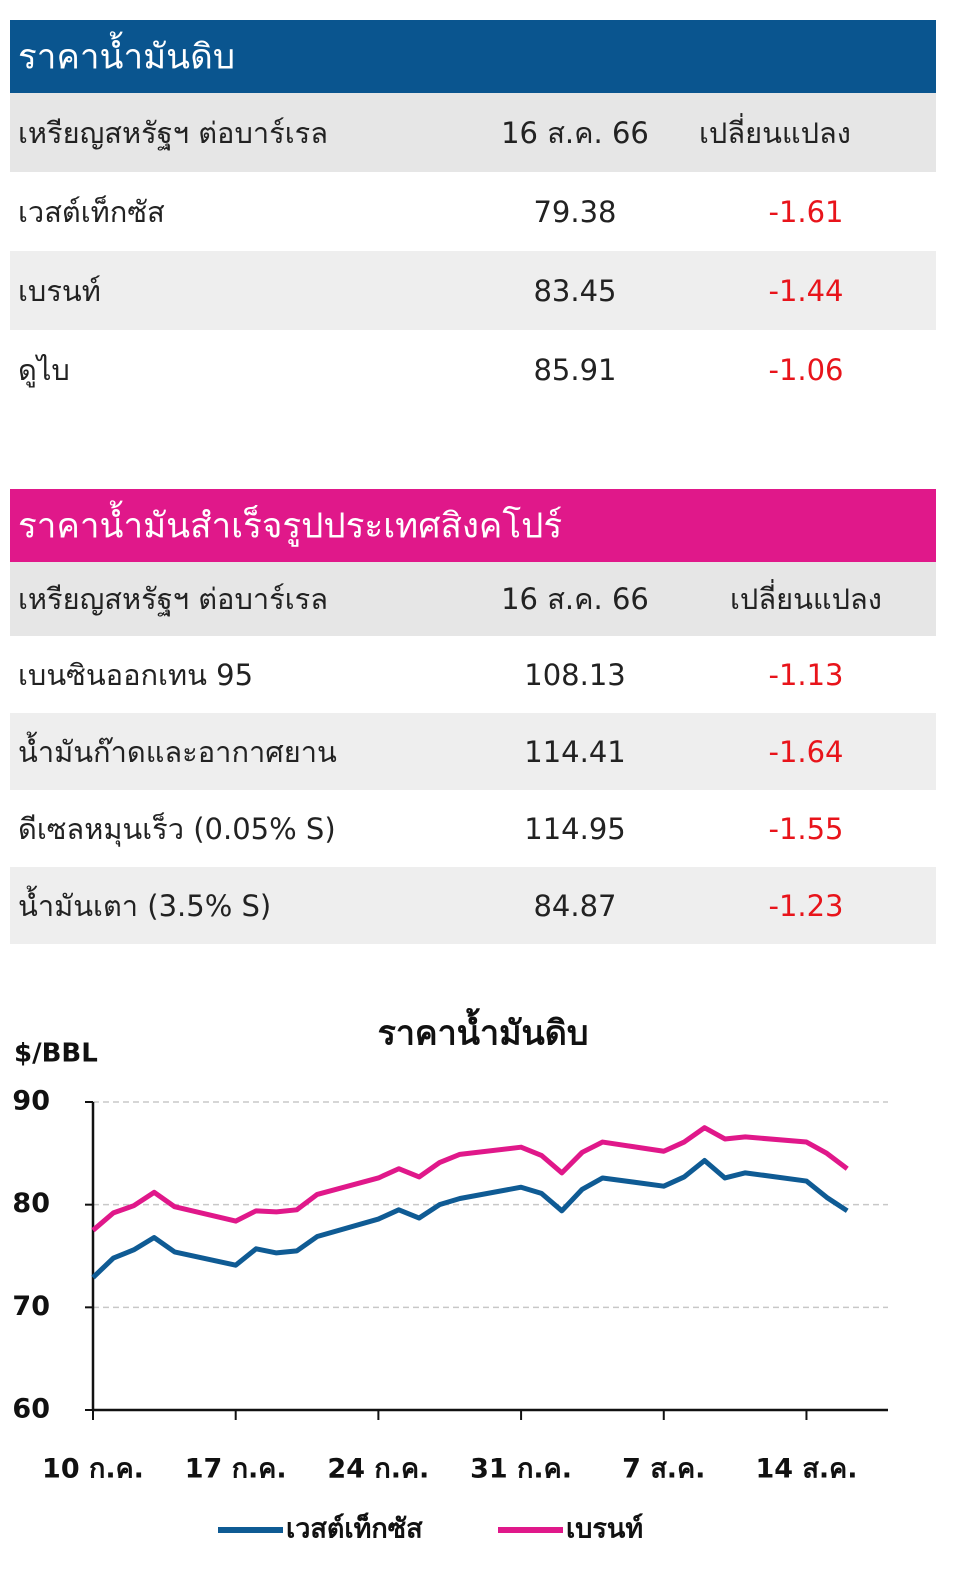 The height and width of the screenshot is (1594, 971). I want to click on table-cell: ดีเซลหมุนเร็ว (0.05% S), so click(177, 828).